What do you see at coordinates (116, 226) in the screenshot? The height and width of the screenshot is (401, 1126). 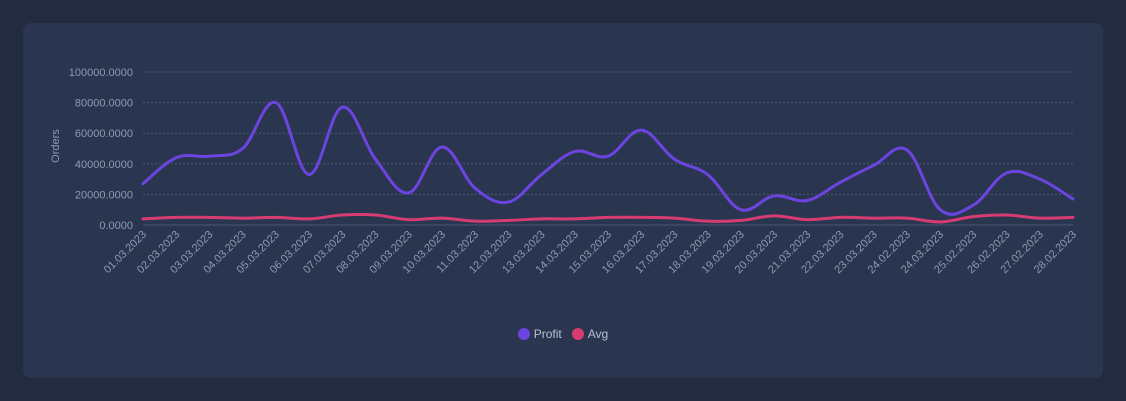 I see `y-tick-label: 0.0000` at bounding box center [116, 226].